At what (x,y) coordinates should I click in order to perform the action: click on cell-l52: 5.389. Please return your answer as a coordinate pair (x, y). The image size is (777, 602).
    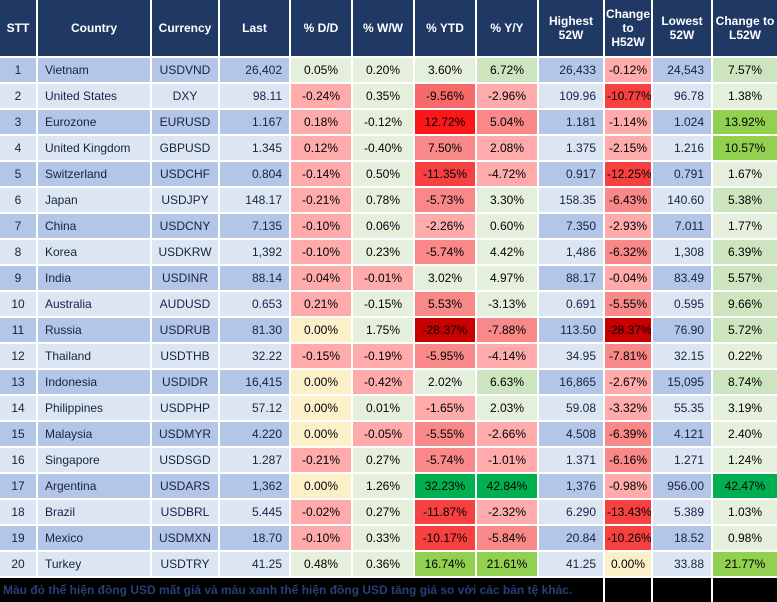
    Looking at the image, I should click on (682, 512).